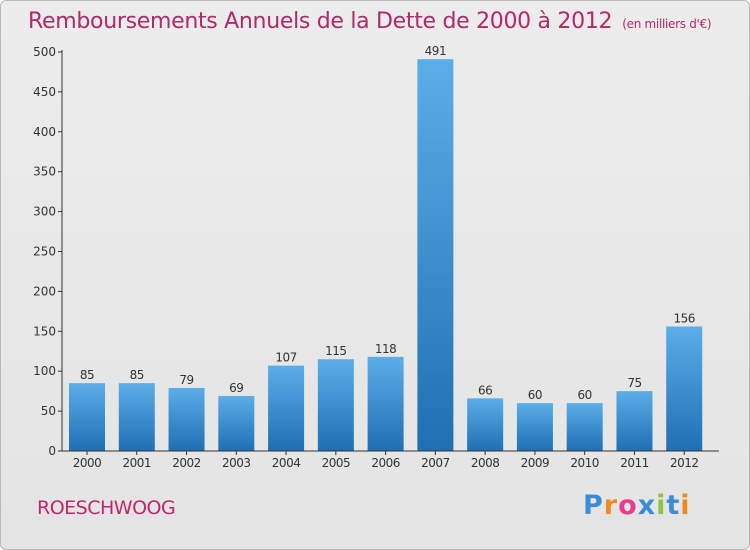  What do you see at coordinates (236, 423) in the screenshot?
I see `bar-2003` at bounding box center [236, 423].